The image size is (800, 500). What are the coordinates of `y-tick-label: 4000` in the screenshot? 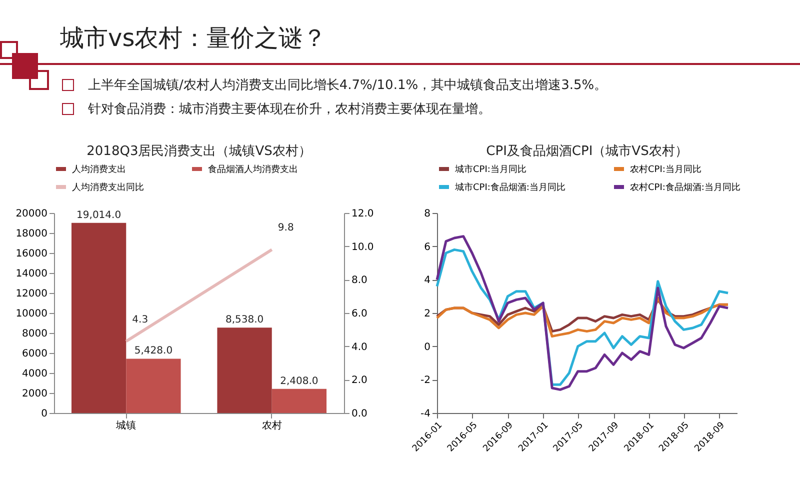 It's located at (35, 374).